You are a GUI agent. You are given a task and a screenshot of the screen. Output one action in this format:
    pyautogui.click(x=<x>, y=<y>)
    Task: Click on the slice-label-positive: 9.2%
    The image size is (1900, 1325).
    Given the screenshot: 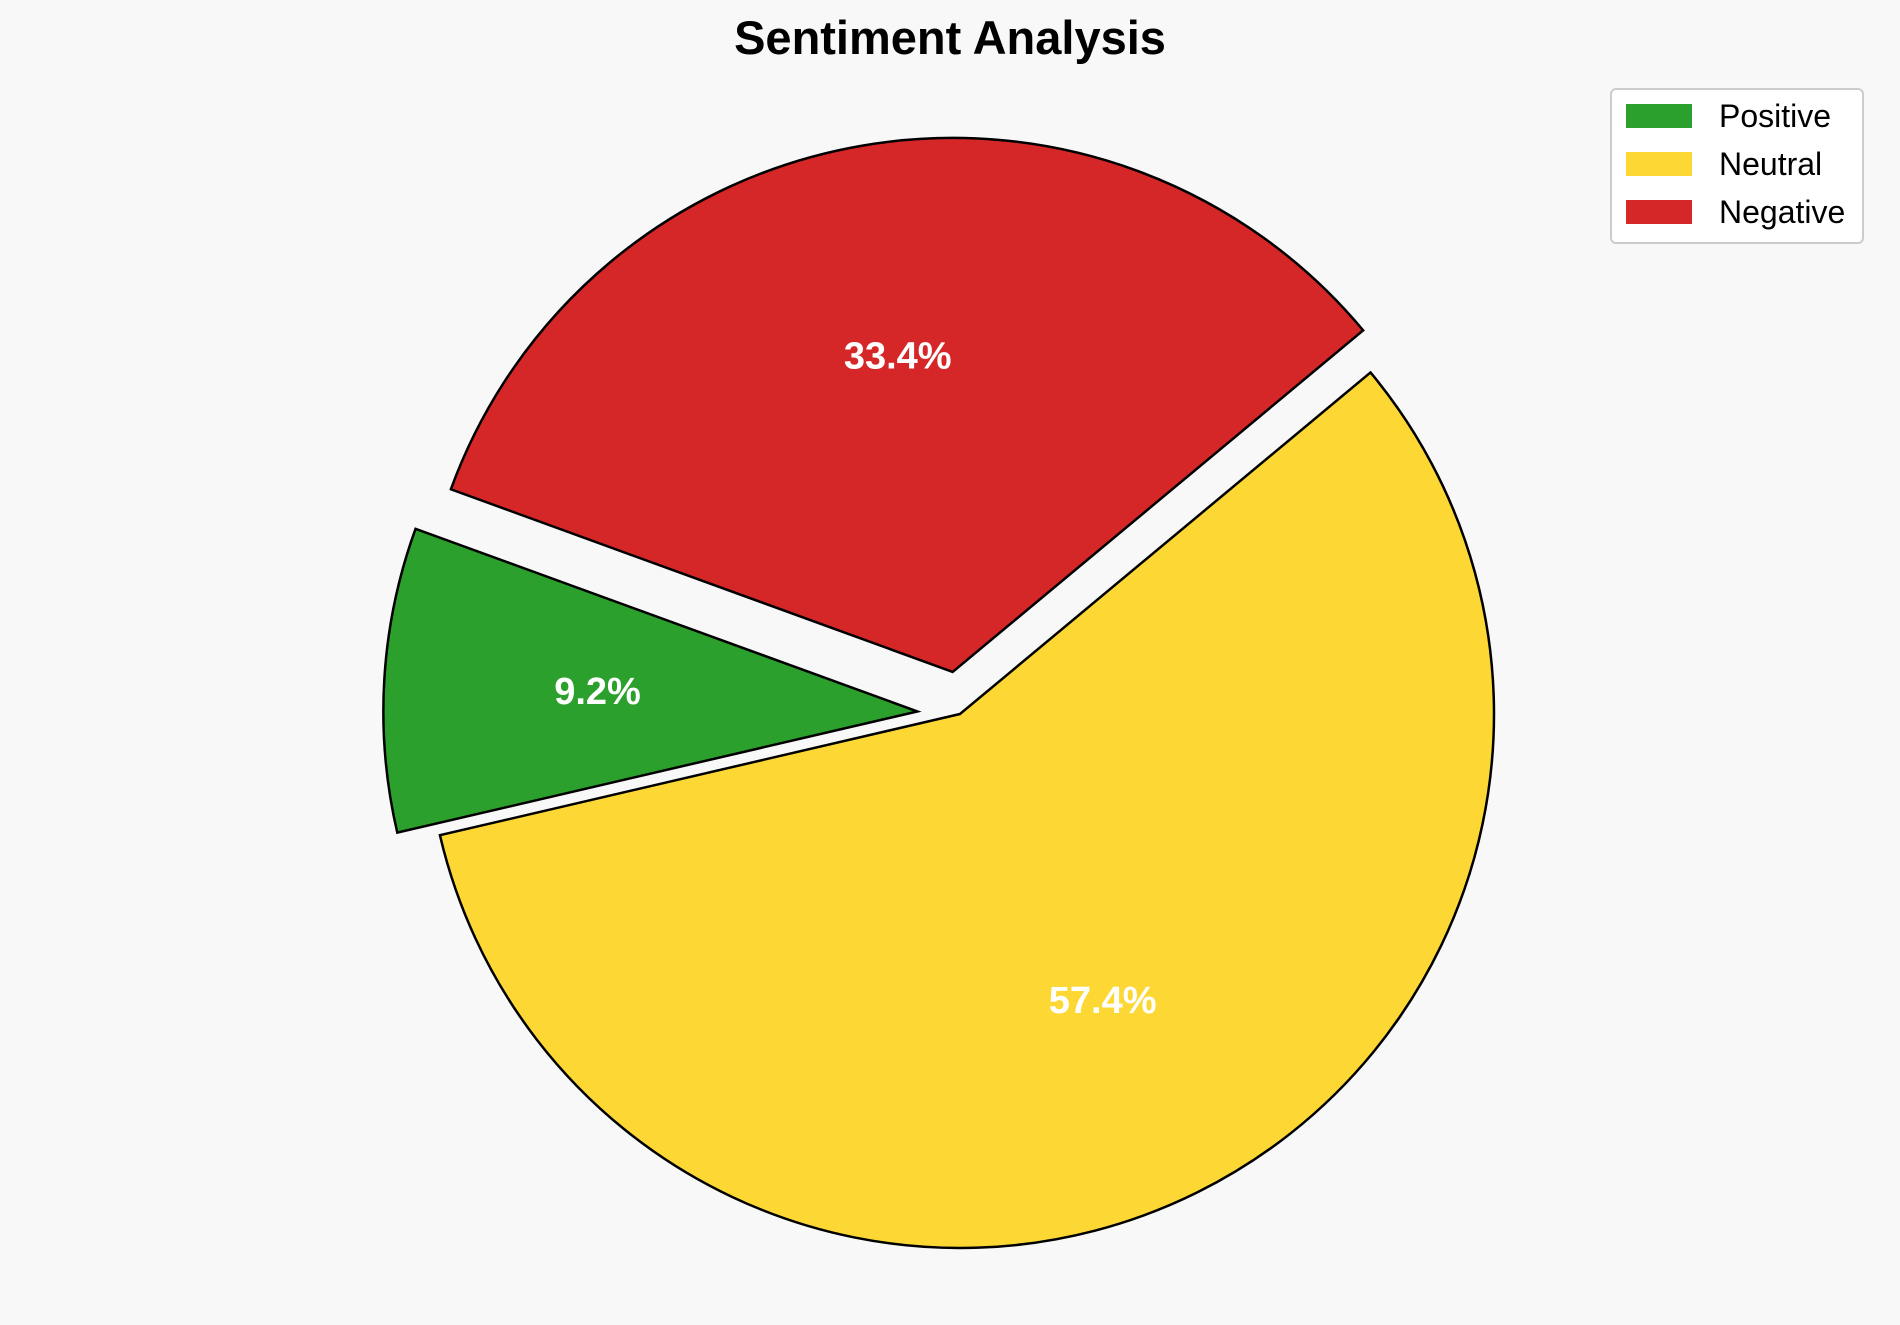 What is the action you would take?
    pyautogui.click(x=597, y=692)
    